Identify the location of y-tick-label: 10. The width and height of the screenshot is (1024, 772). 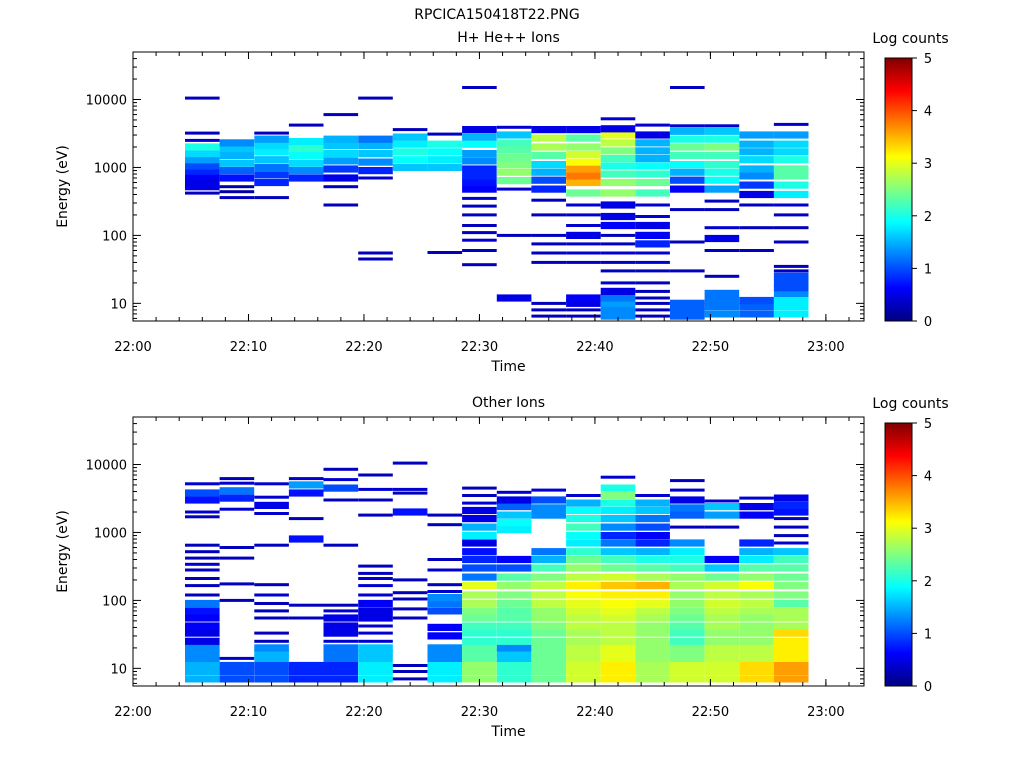
(118, 669).